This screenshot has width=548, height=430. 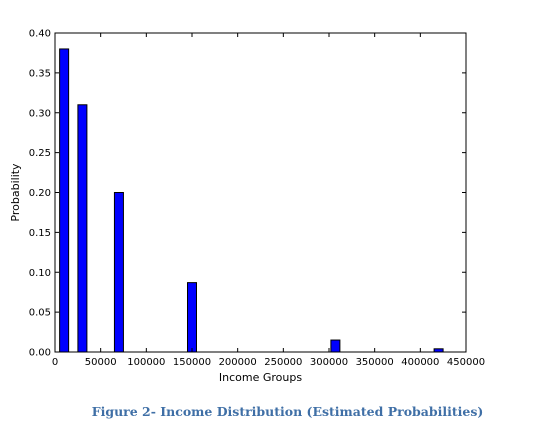 I want to click on x-tick-label-4: 200000, so click(x=238, y=362).